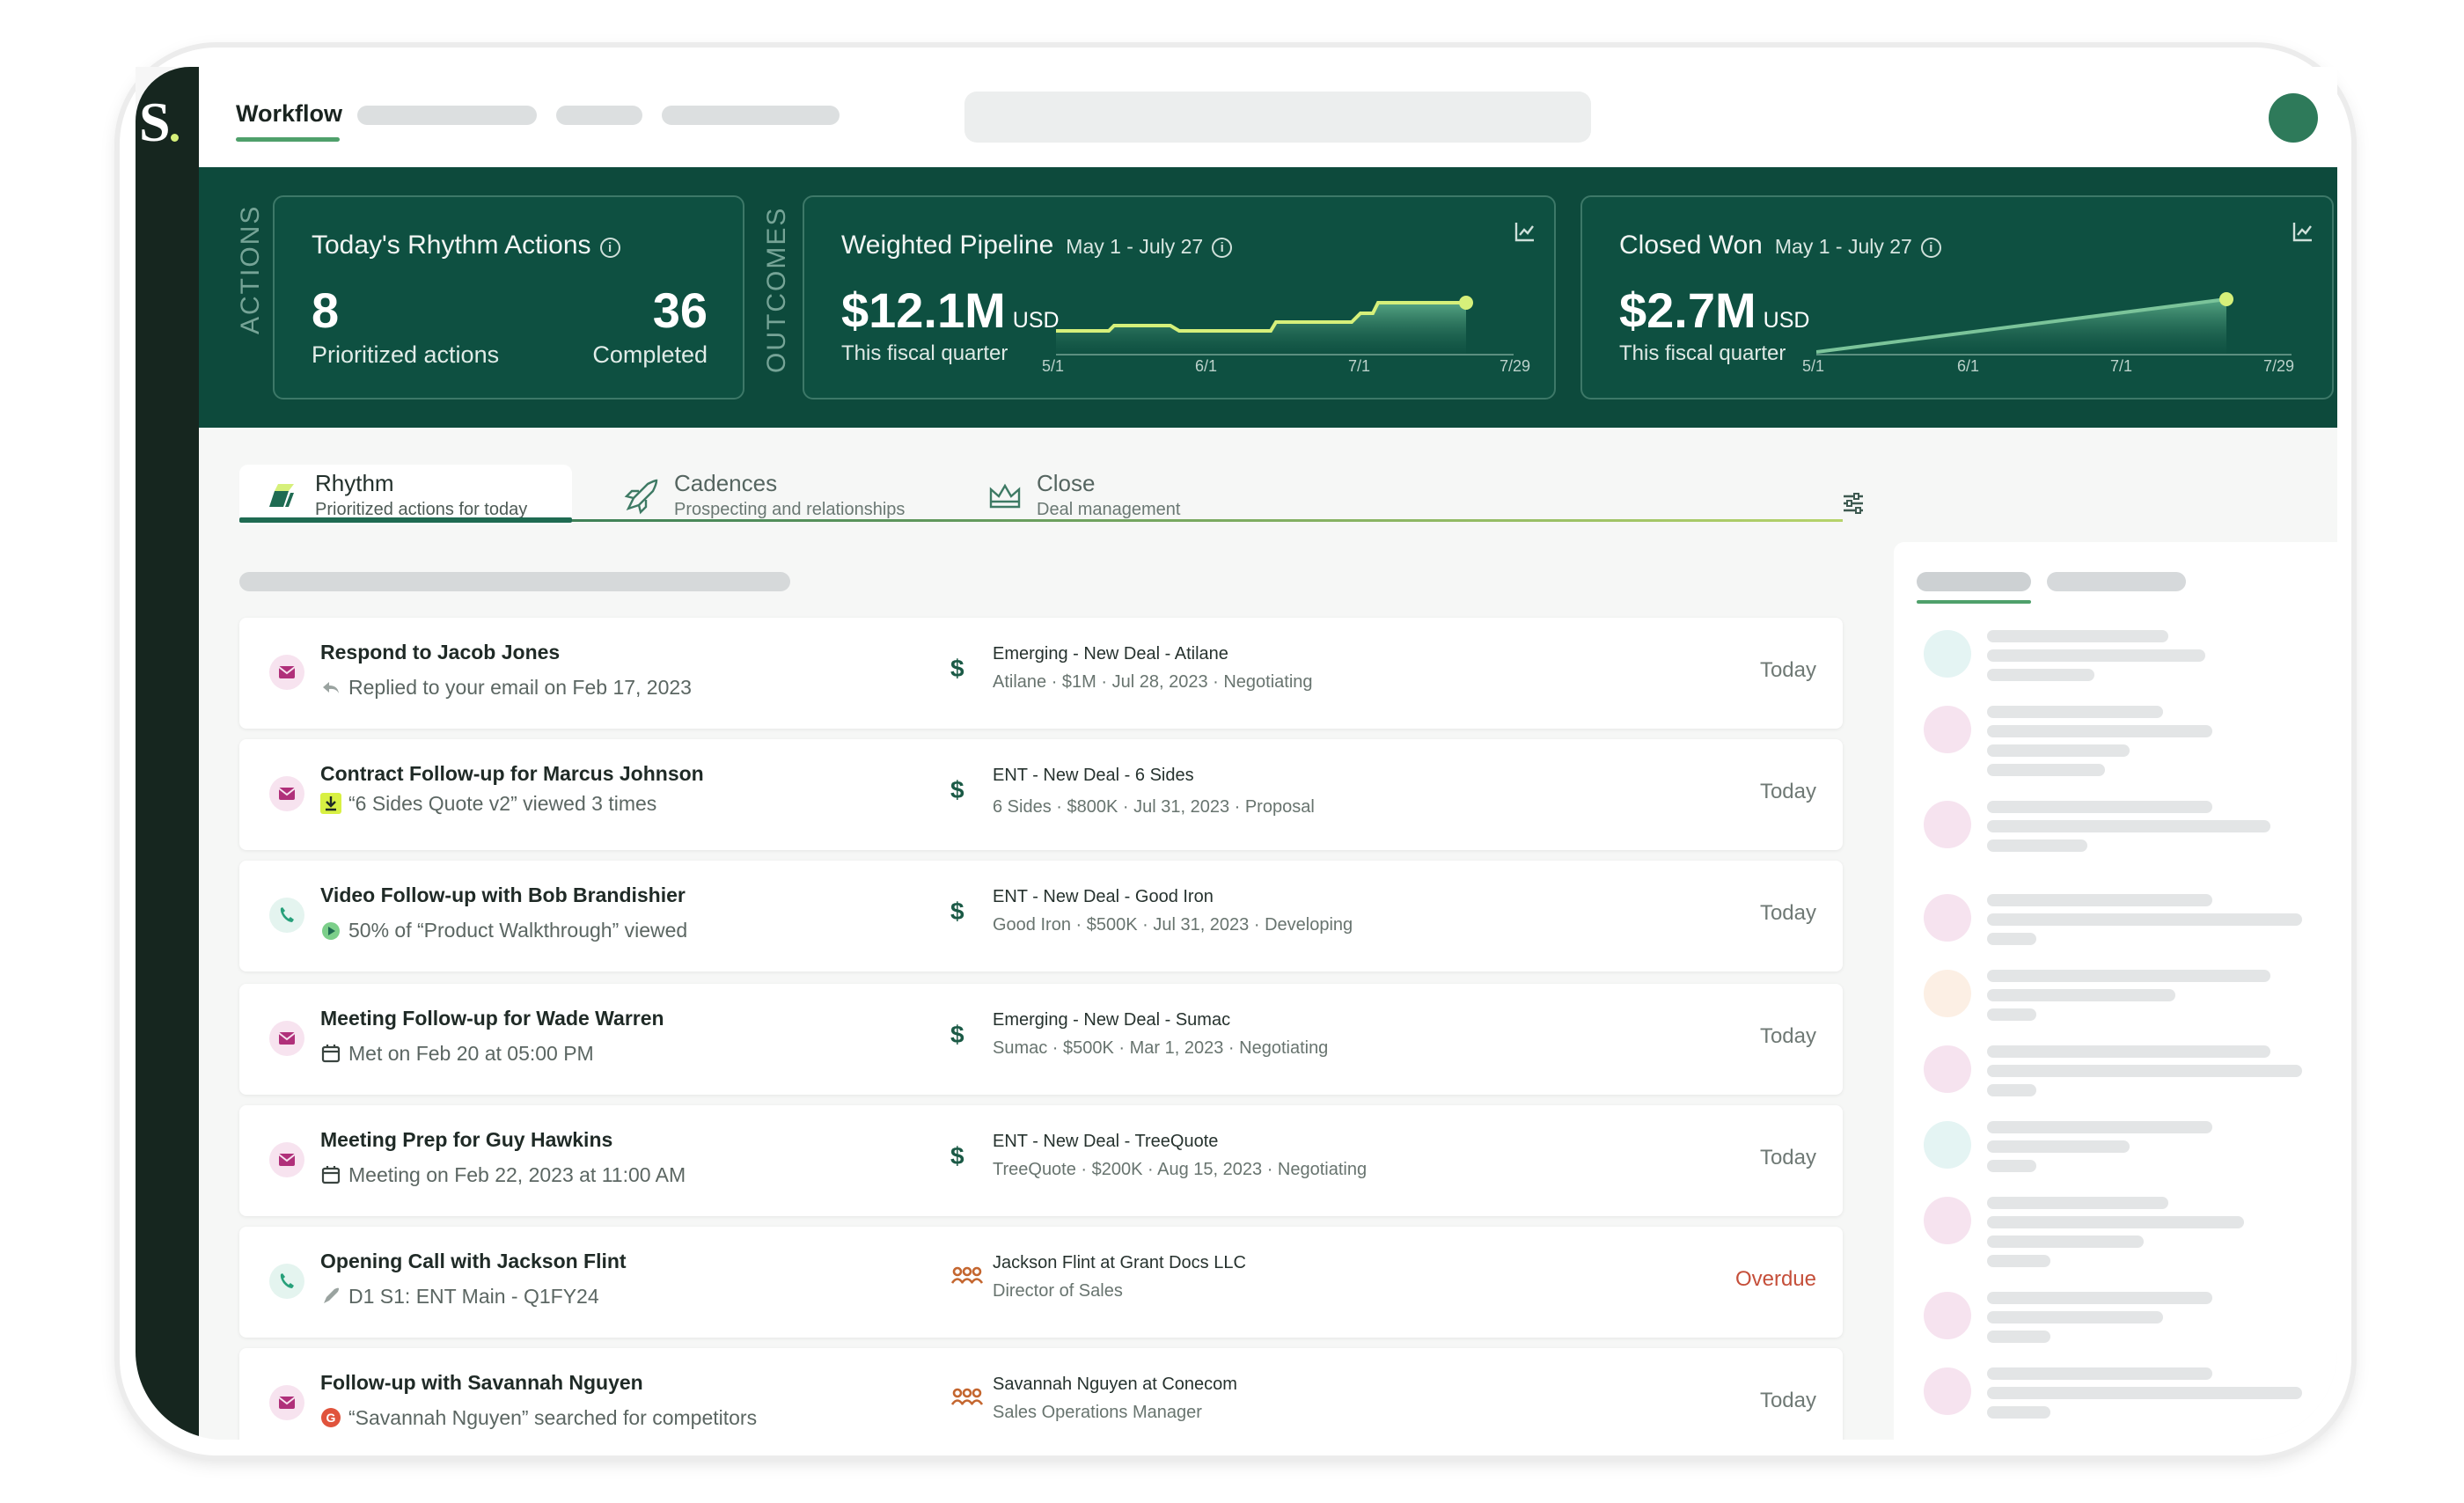  What do you see at coordinates (1103, 897) in the screenshot?
I see `deal-title: ENT - New Deal - Good Iron` at bounding box center [1103, 897].